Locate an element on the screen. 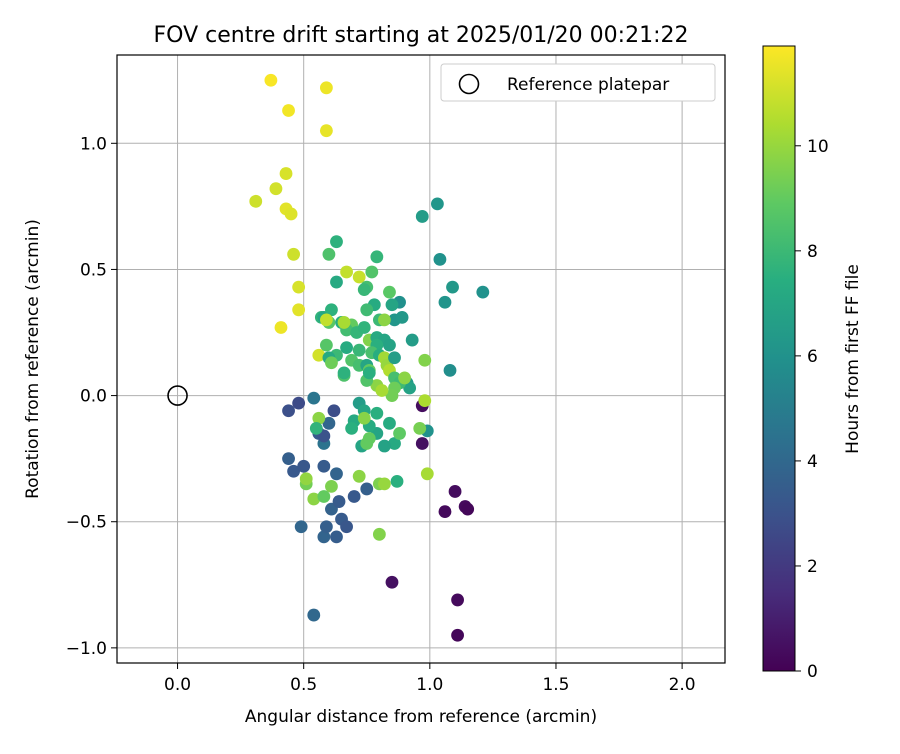 The image size is (900, 754). x-axis-label: Angular distance from reference (arcmin) is located at coordinates (421, 717).